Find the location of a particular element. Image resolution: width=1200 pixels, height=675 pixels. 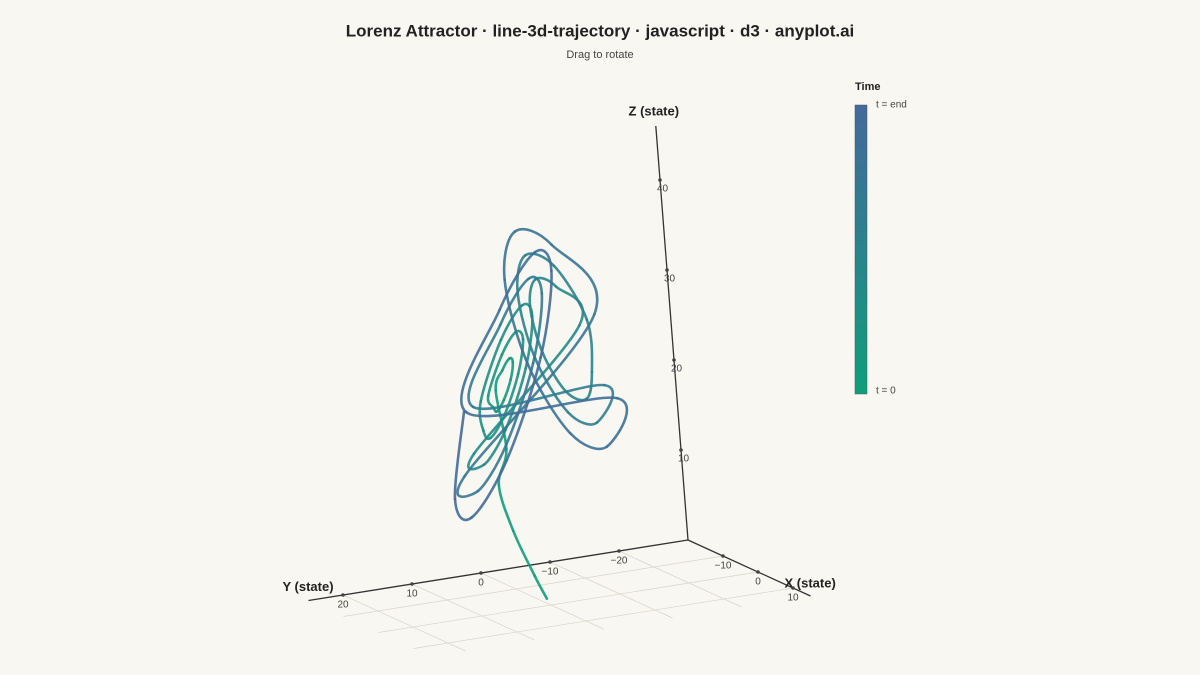

chart-subtitle: Drag to rotate is located at coordinates (599, 55).